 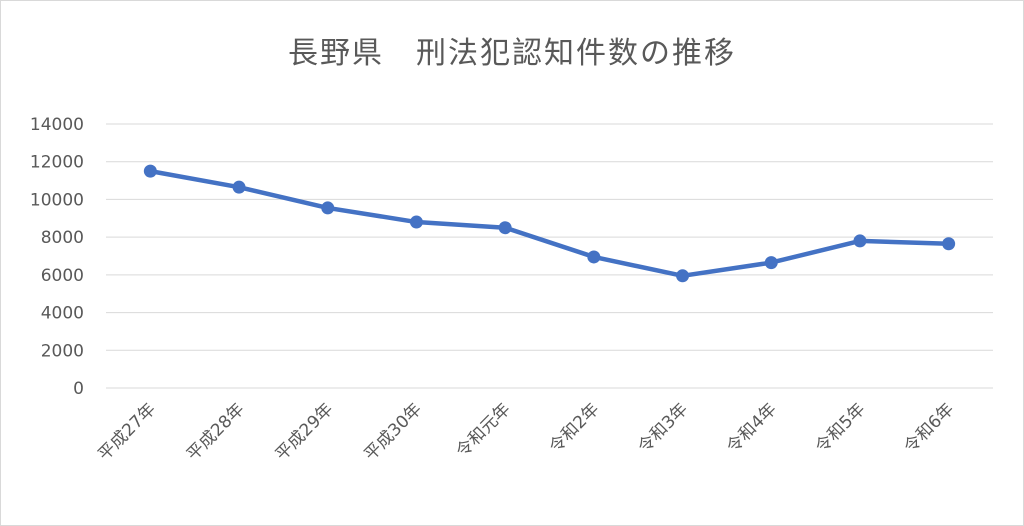 I want to click on x-tick-label: 平成27年, so click(x=127, y=432).